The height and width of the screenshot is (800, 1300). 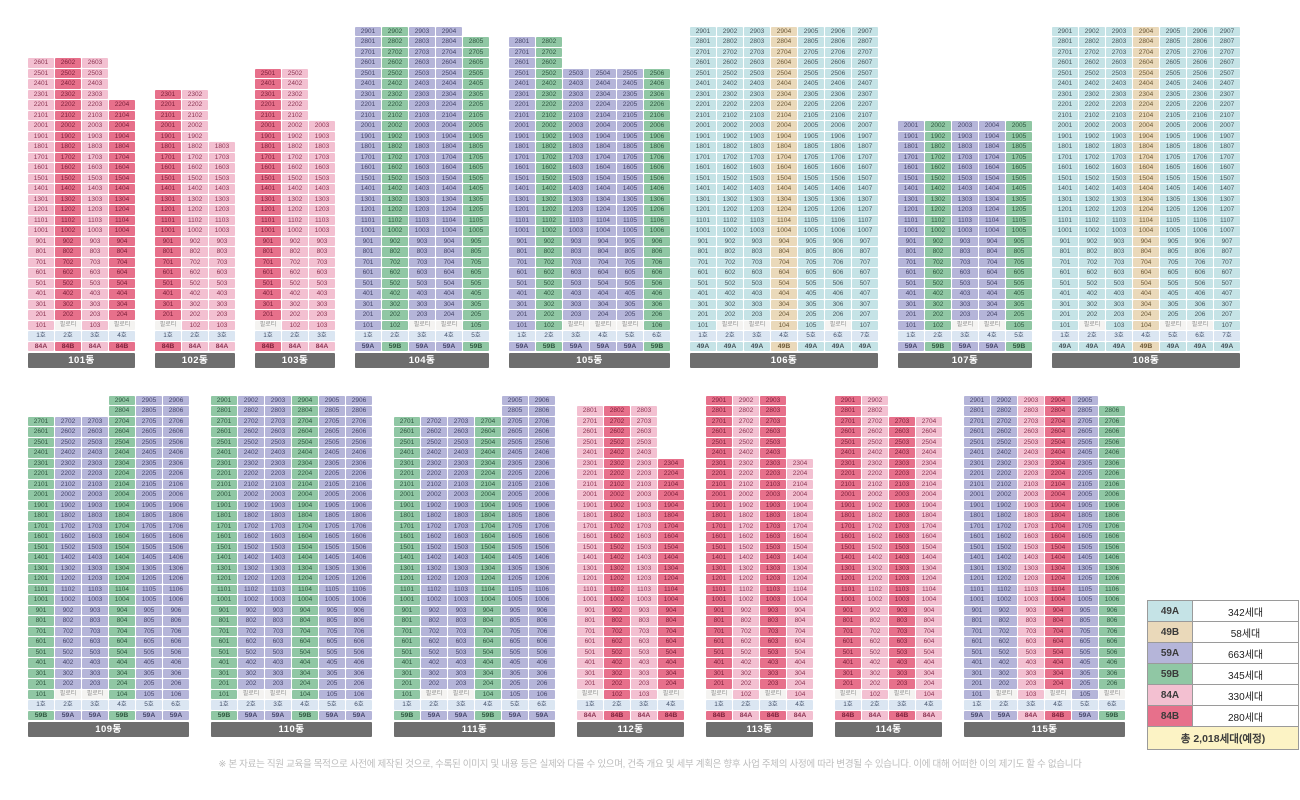 What do you see at coordinates (630, 336) in the screenshot?
I see `ho-label: 5호` at bounding box center [630, 336].